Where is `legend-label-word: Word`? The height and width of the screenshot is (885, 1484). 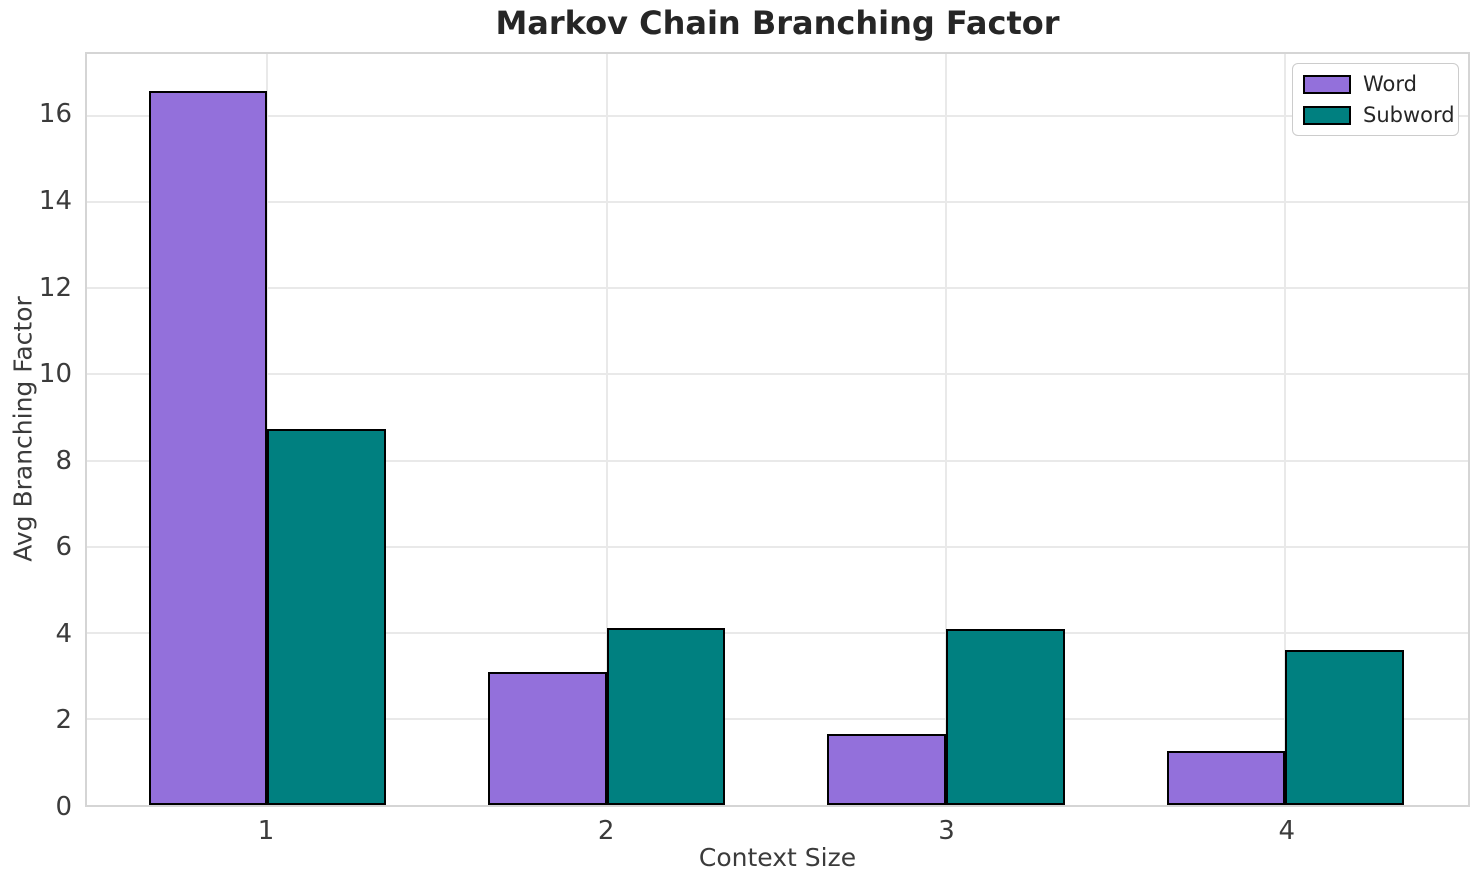 legend-label-word: Word is located at coordinates (1390, 84).